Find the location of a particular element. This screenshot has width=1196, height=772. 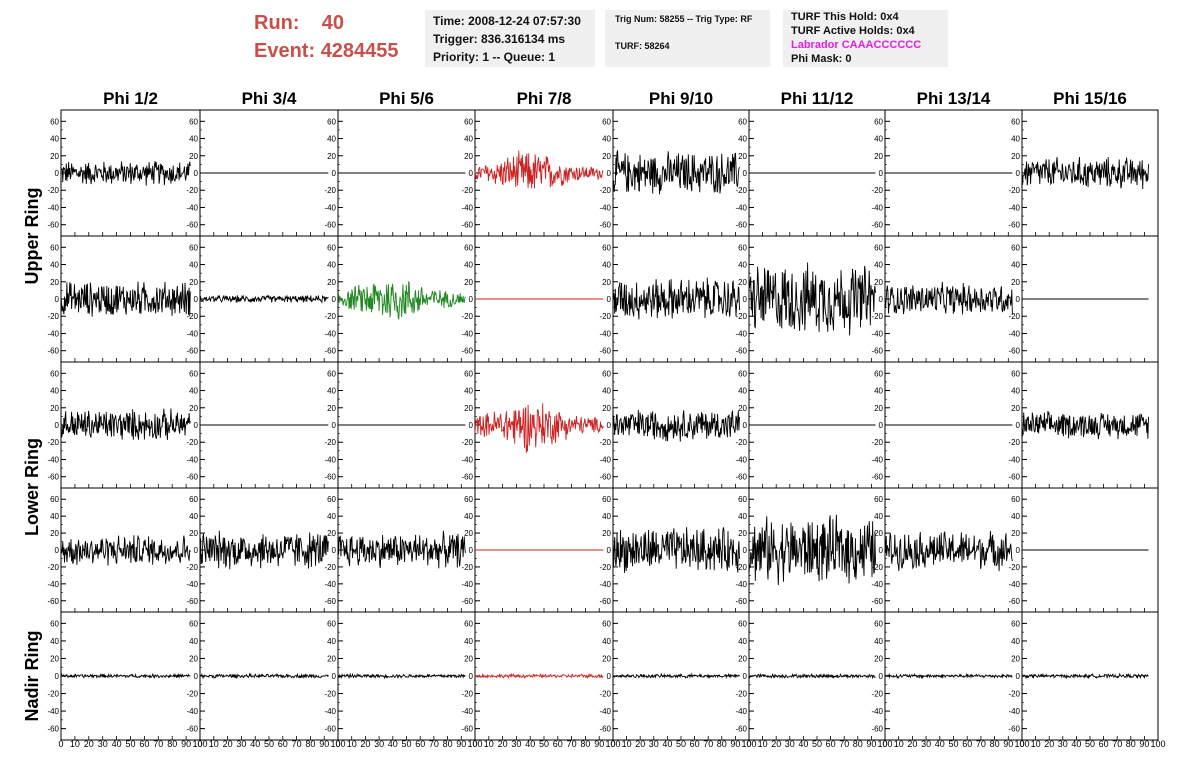

run-label: Run: is located at coordinates (277, 23).